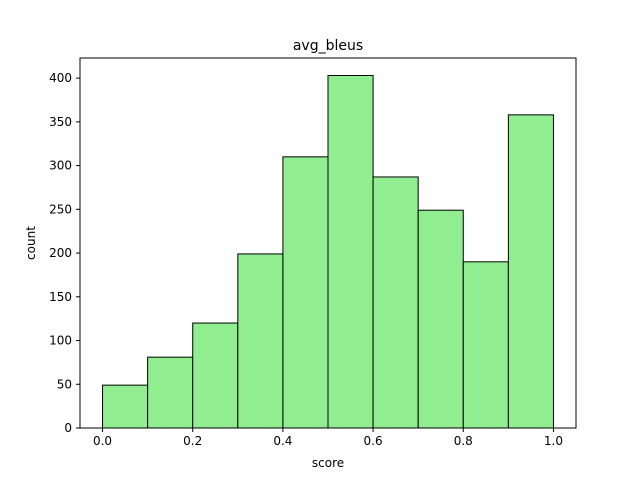 This screenshot has height=480, width=640. I want to click on y-tick-label: 50, so click(64, 384).